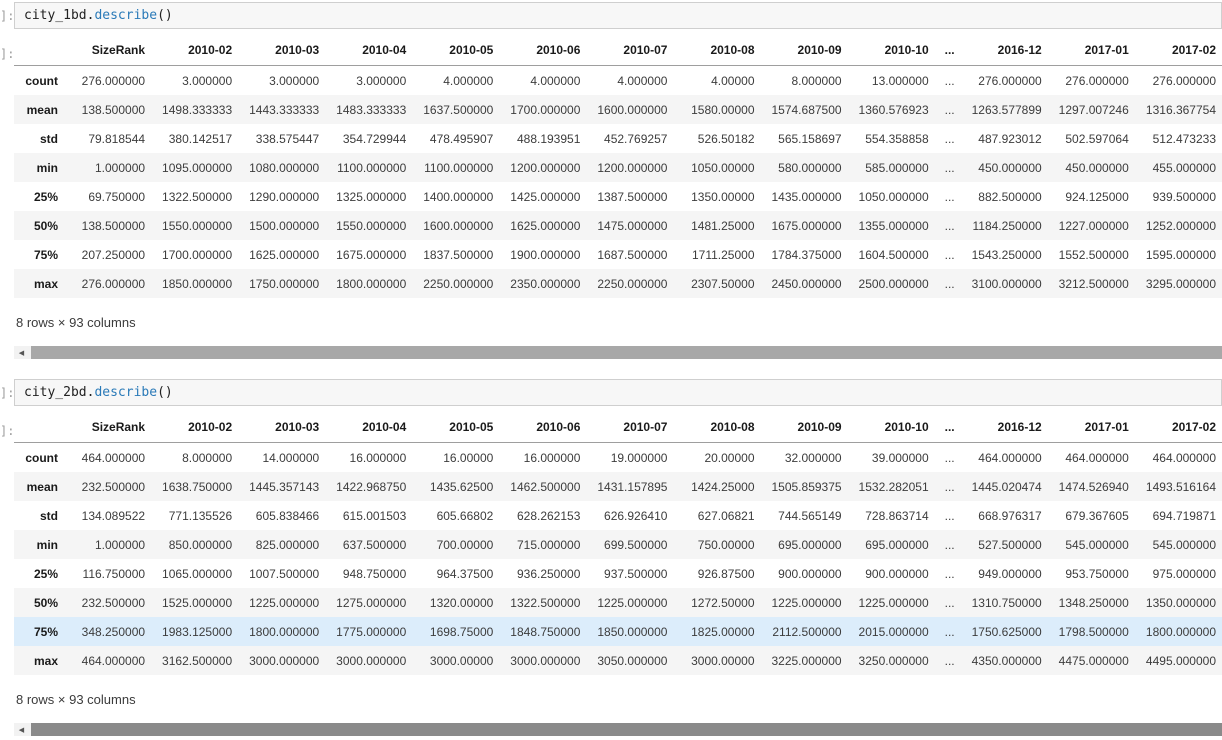  Describe the element at coordinates (371, 632) in the screenshot. I see `table-cell: 1775.000000` at that location.